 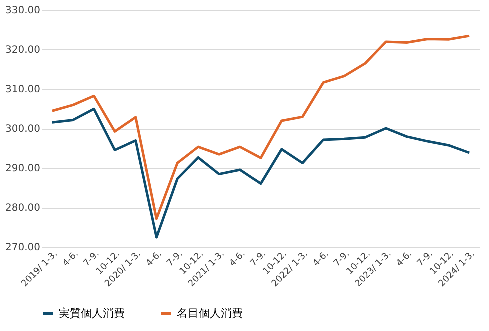 What do you see at coordinates (23, 208) in the screenshot?
I see `y-tick-label: 280.00` at bounding box center [23, 208].